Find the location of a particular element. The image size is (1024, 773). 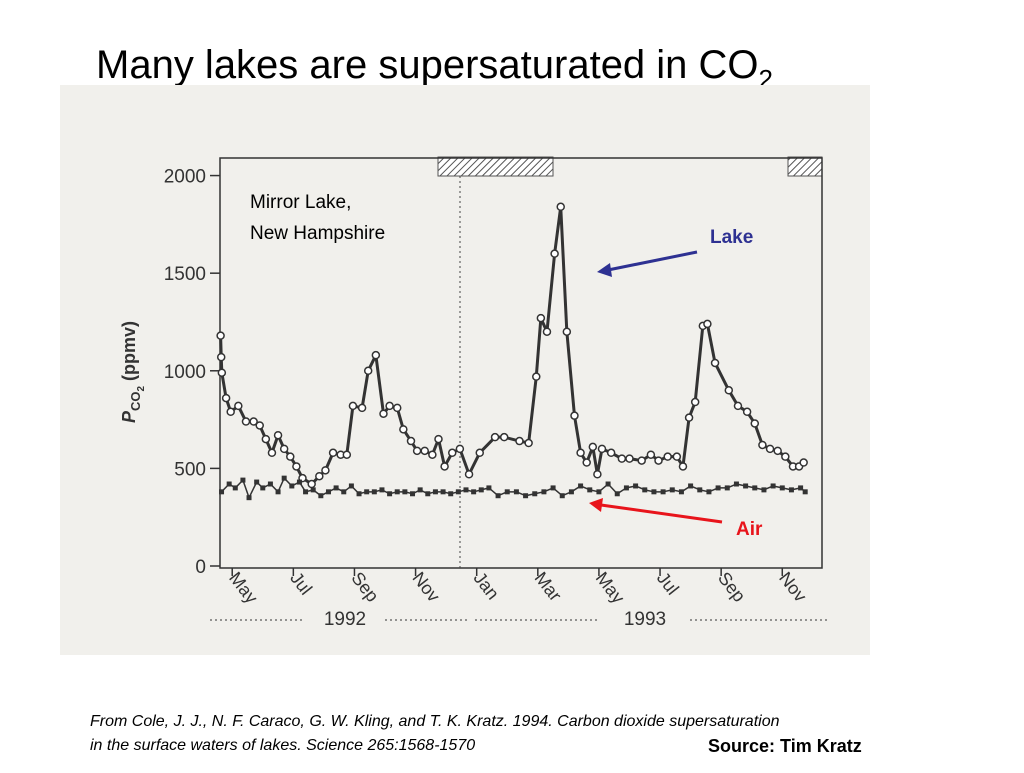

y-tick-label: 500 is located at coordinates (190, 469).